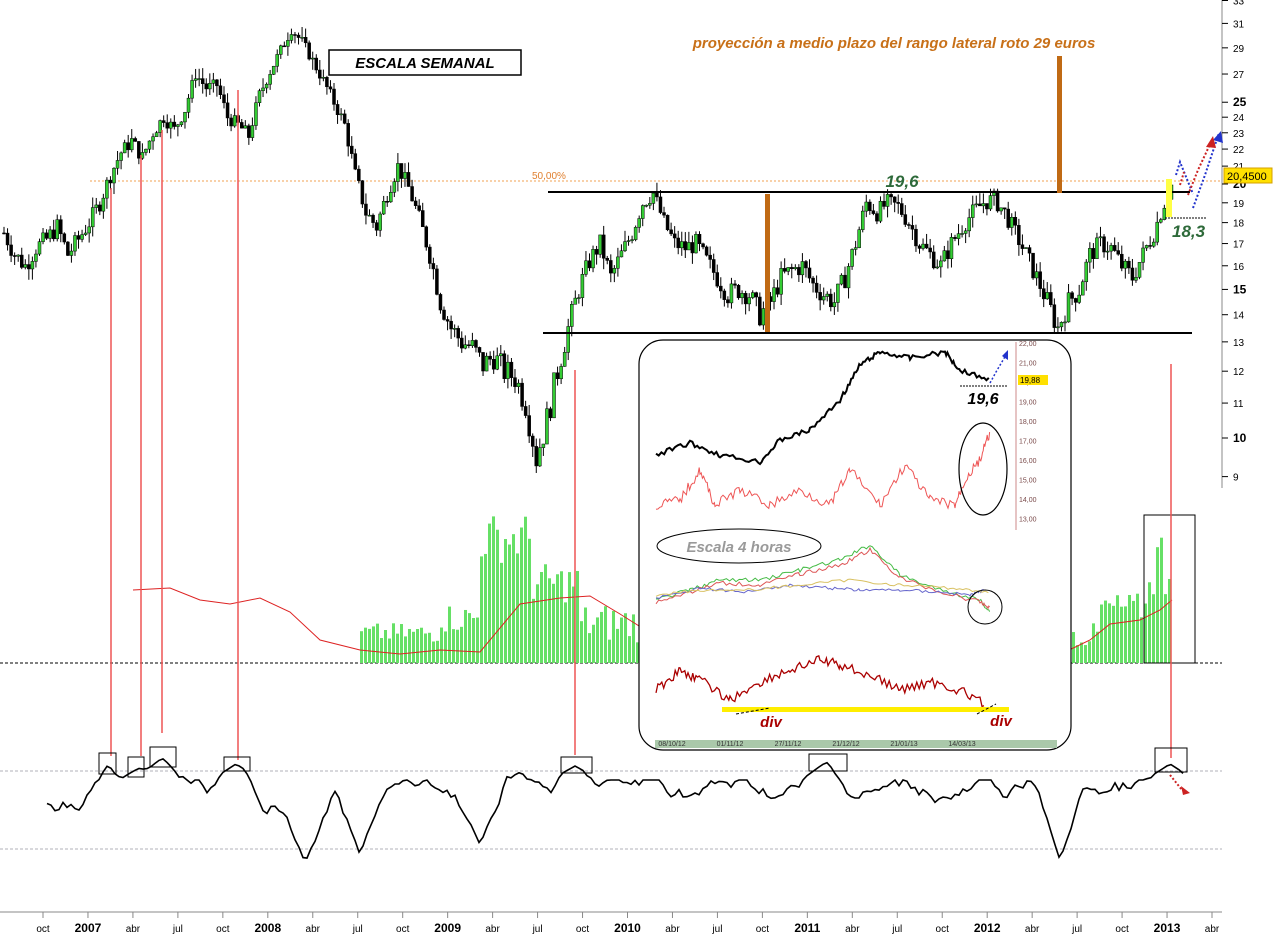 The height and width of the screenshot is (938, 1276). I want to click on inset-x-tick-label: 08/10/12, so click(671, 744).